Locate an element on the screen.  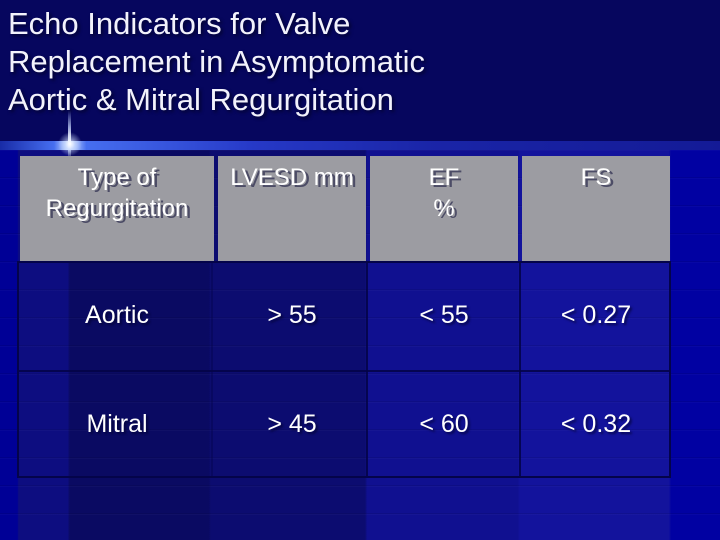
cell-mitral-fs: < 0.32 is located at coordinates (596, 423).